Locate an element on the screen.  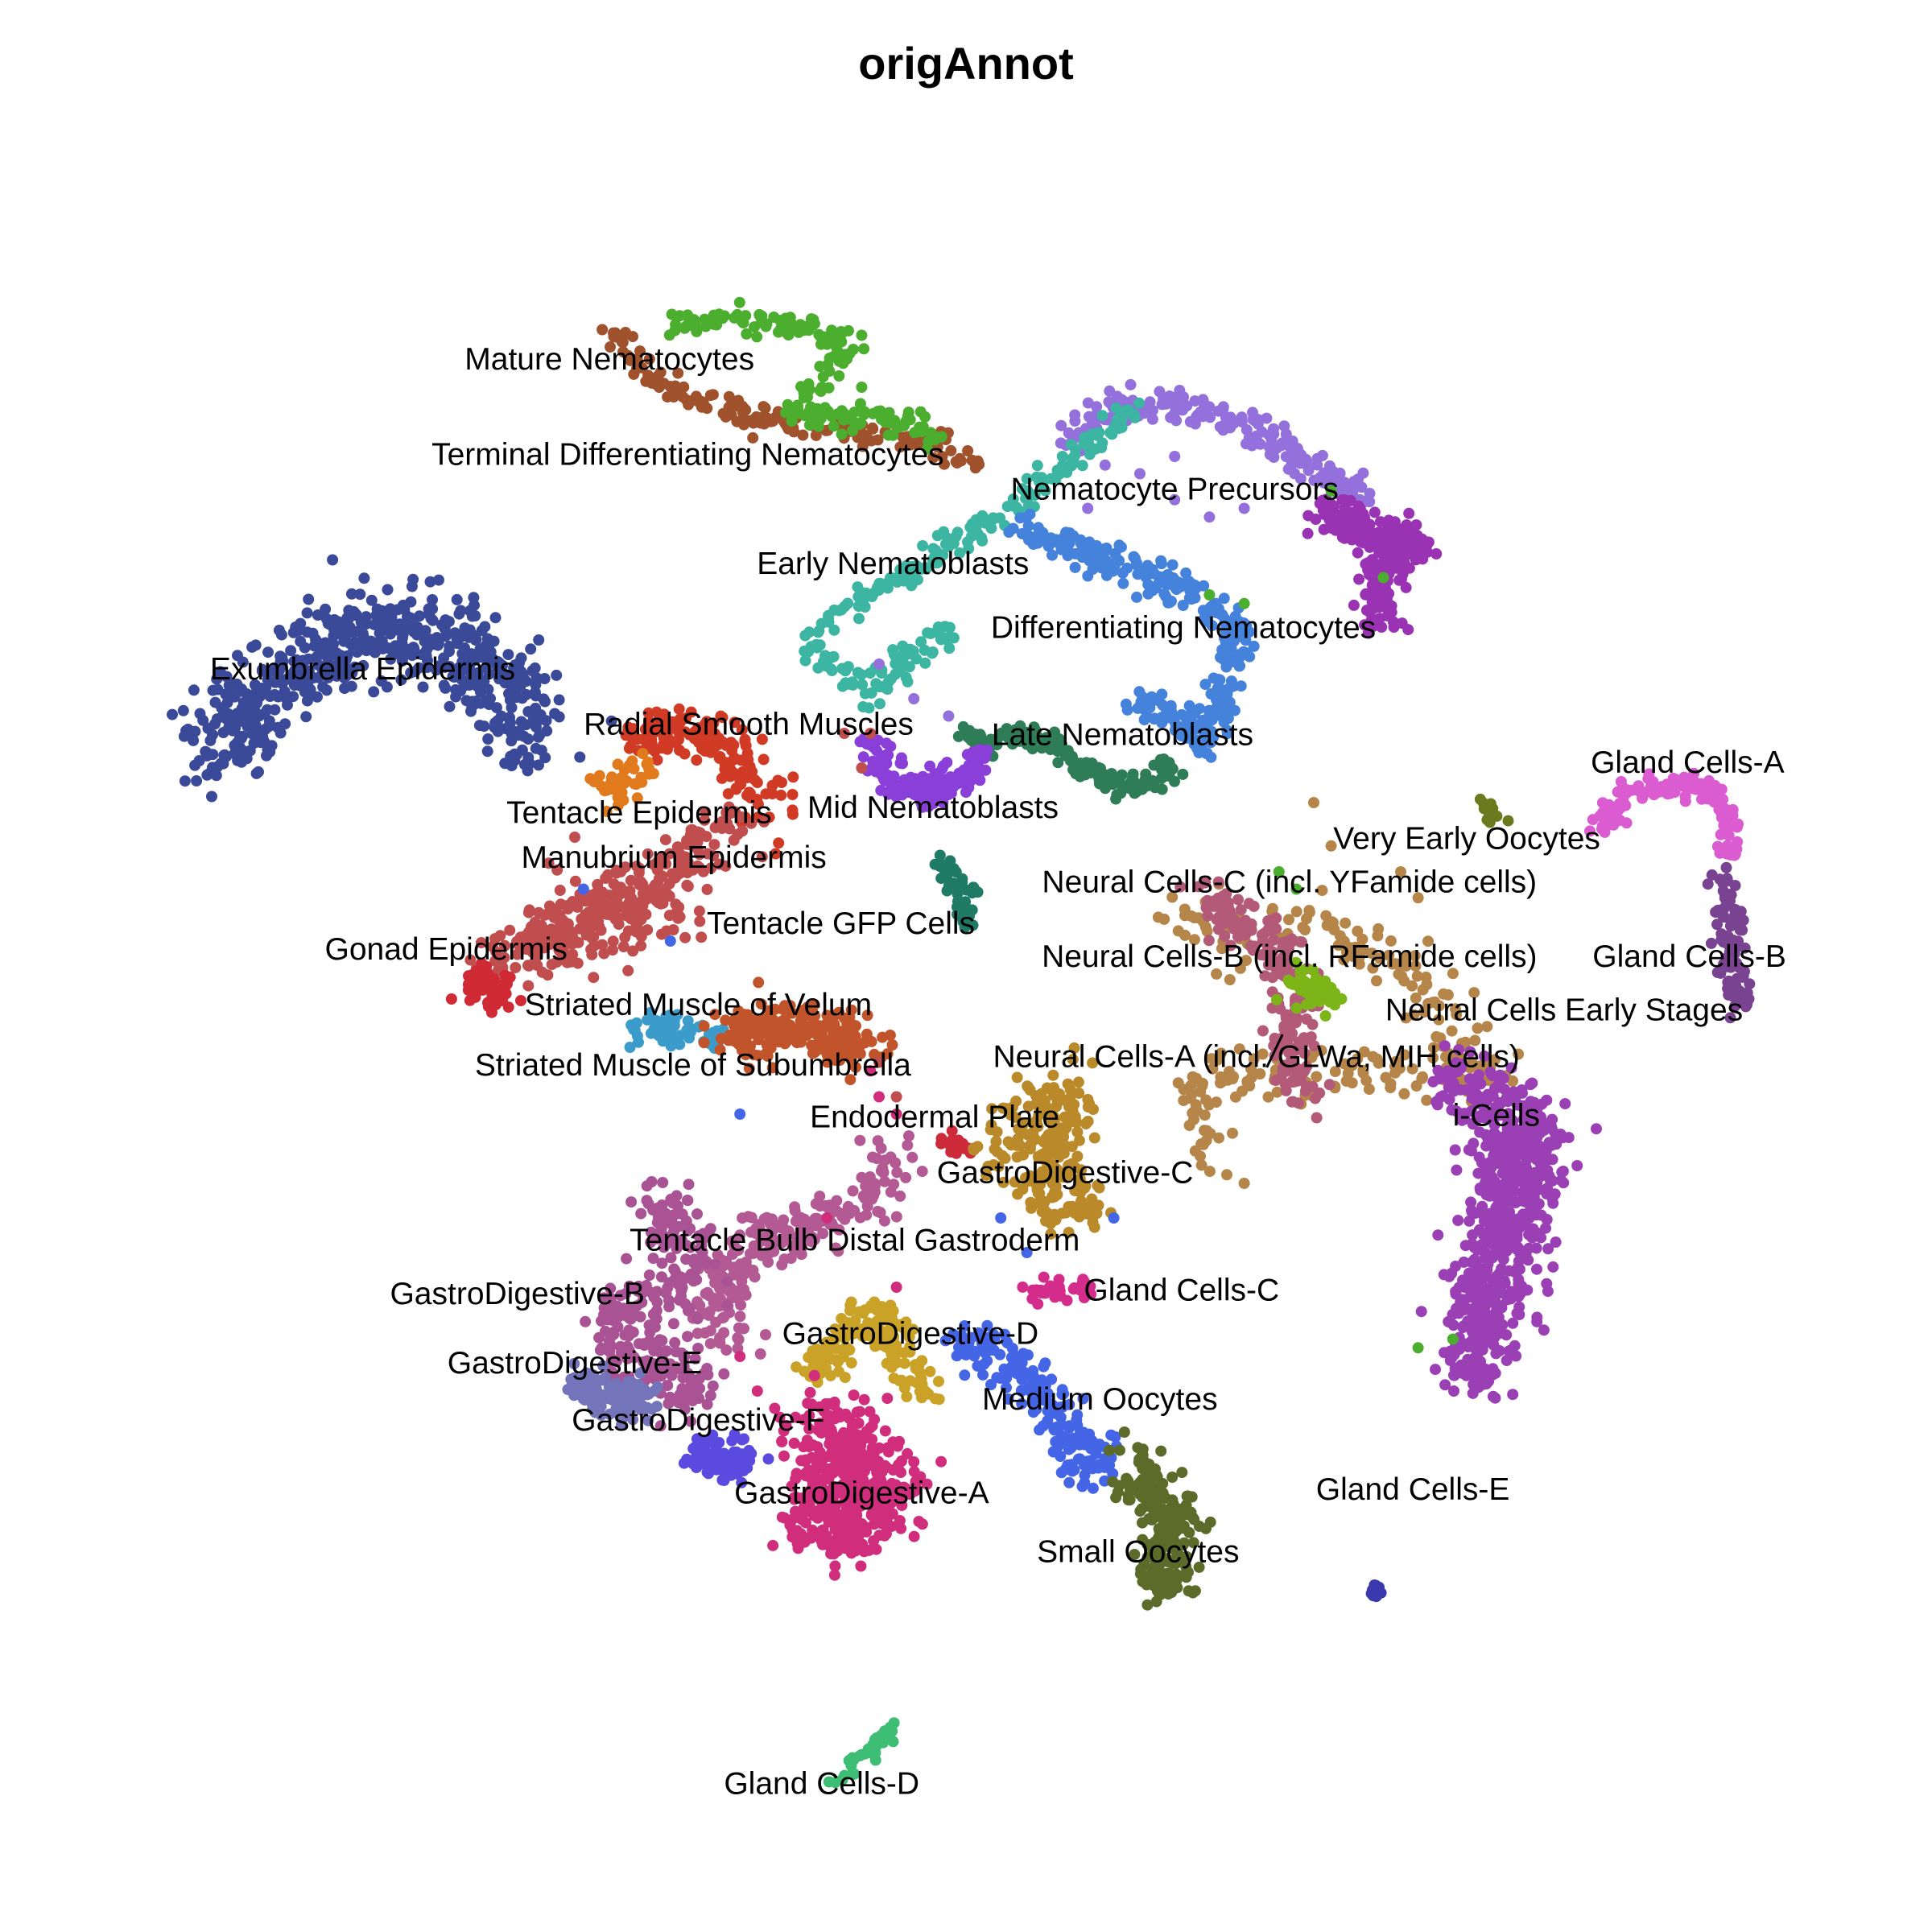
cluster-gland-cells-a is located at coordinates (1664, 814).